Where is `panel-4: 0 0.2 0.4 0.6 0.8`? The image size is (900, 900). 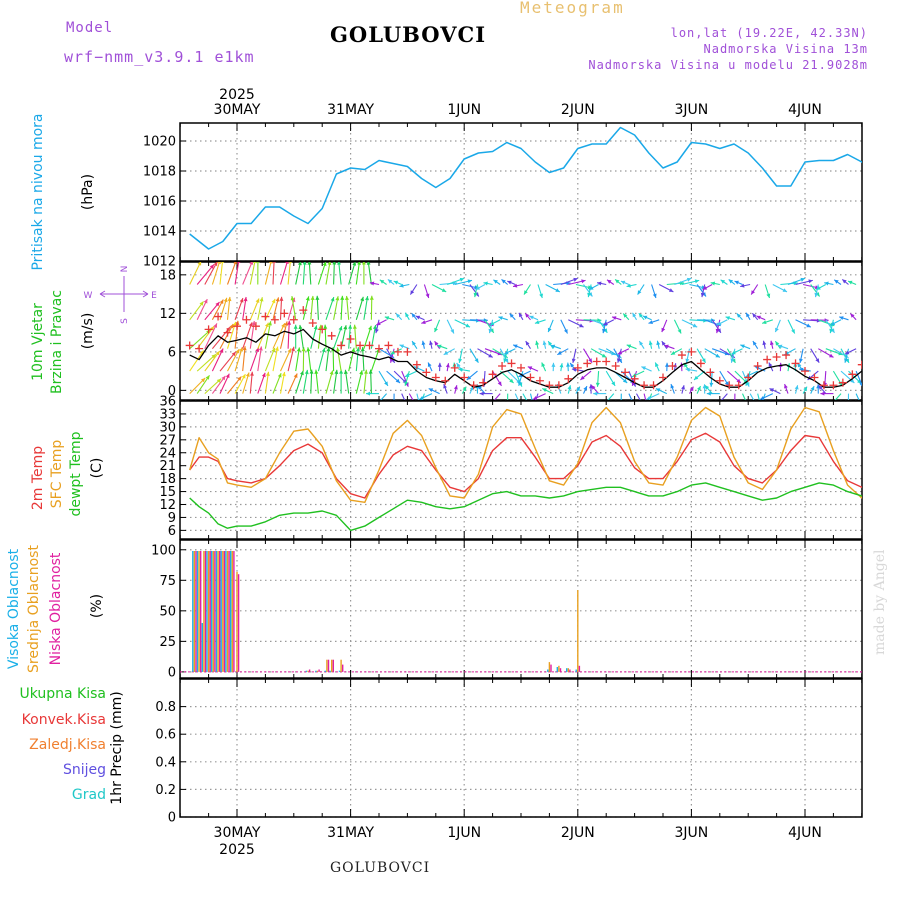
panel-4: 0 0.2 0.4 0.6 0.8 is located at coordinates (509, 752).